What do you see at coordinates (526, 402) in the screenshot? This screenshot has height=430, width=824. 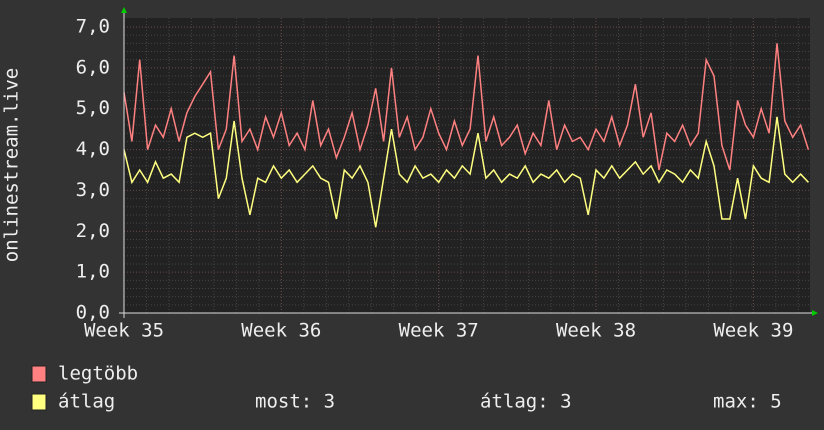 I see `stat-average: átlag: 3` at bounding box center [526, 402].